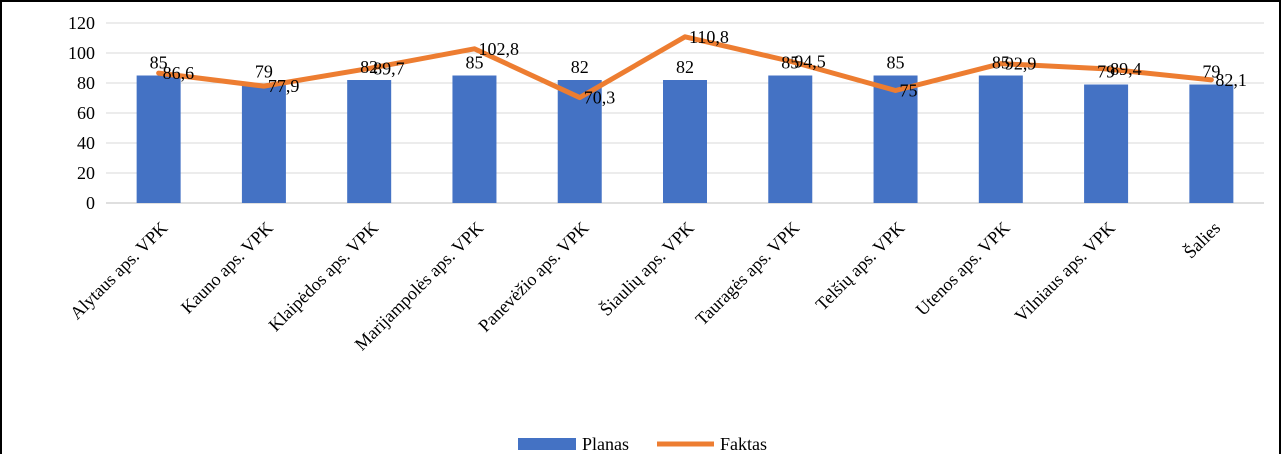  I want to click on line-faktas, so click(685, 67).